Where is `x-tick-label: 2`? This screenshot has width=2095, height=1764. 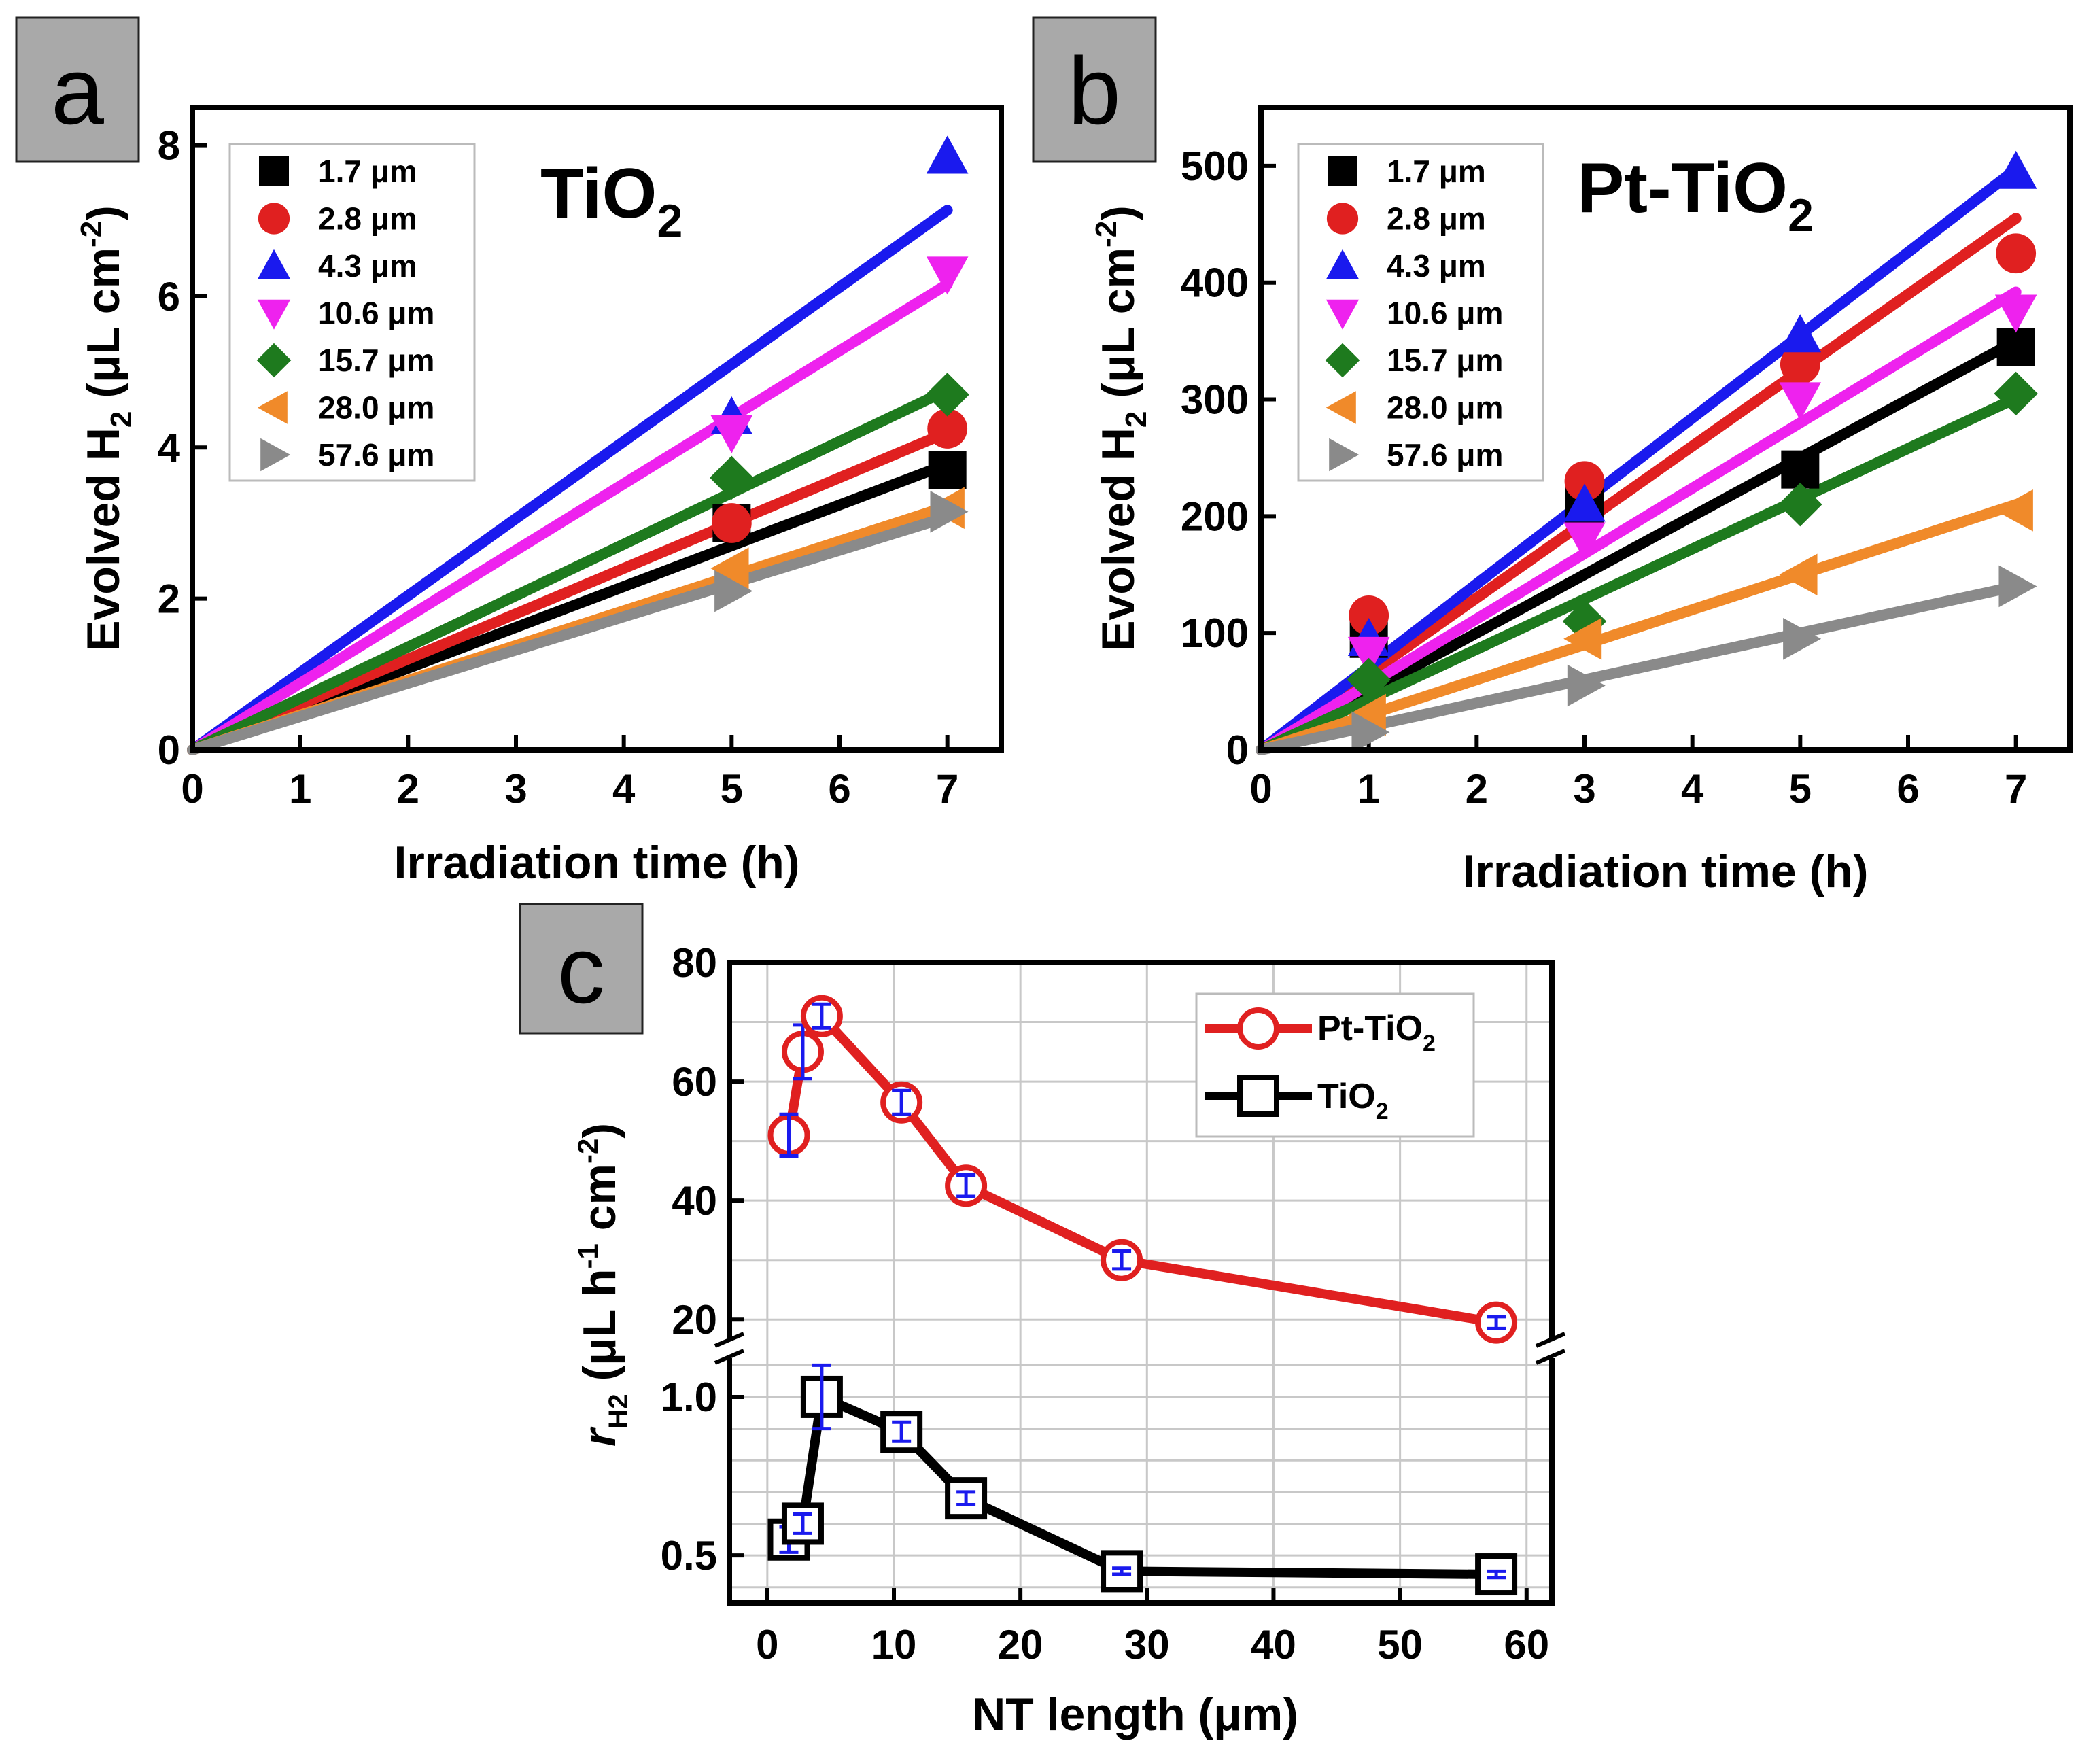
x-tick-label: 2 is located at coordinates (408, 789).